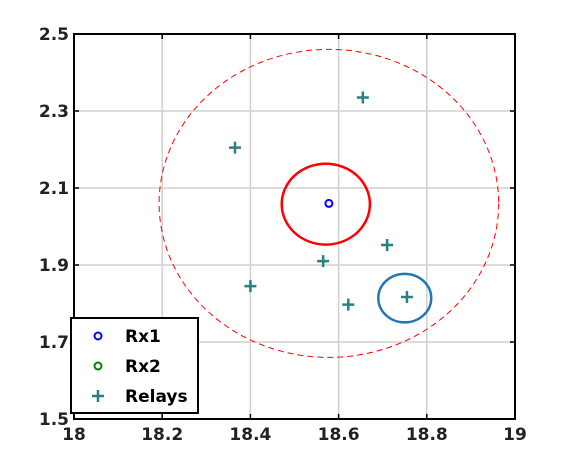  Describe the element at coordinates (98, 396) in the screenshot. I see `legend-relays-marker` at that location.